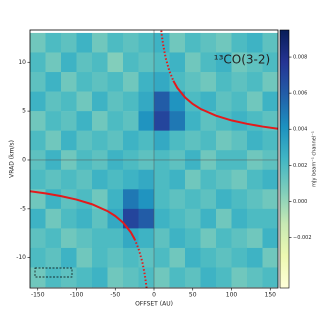 This screenshot has width=320, height=324. I want to click on colorbar-tick-label: 0.006, so click(300, 94).